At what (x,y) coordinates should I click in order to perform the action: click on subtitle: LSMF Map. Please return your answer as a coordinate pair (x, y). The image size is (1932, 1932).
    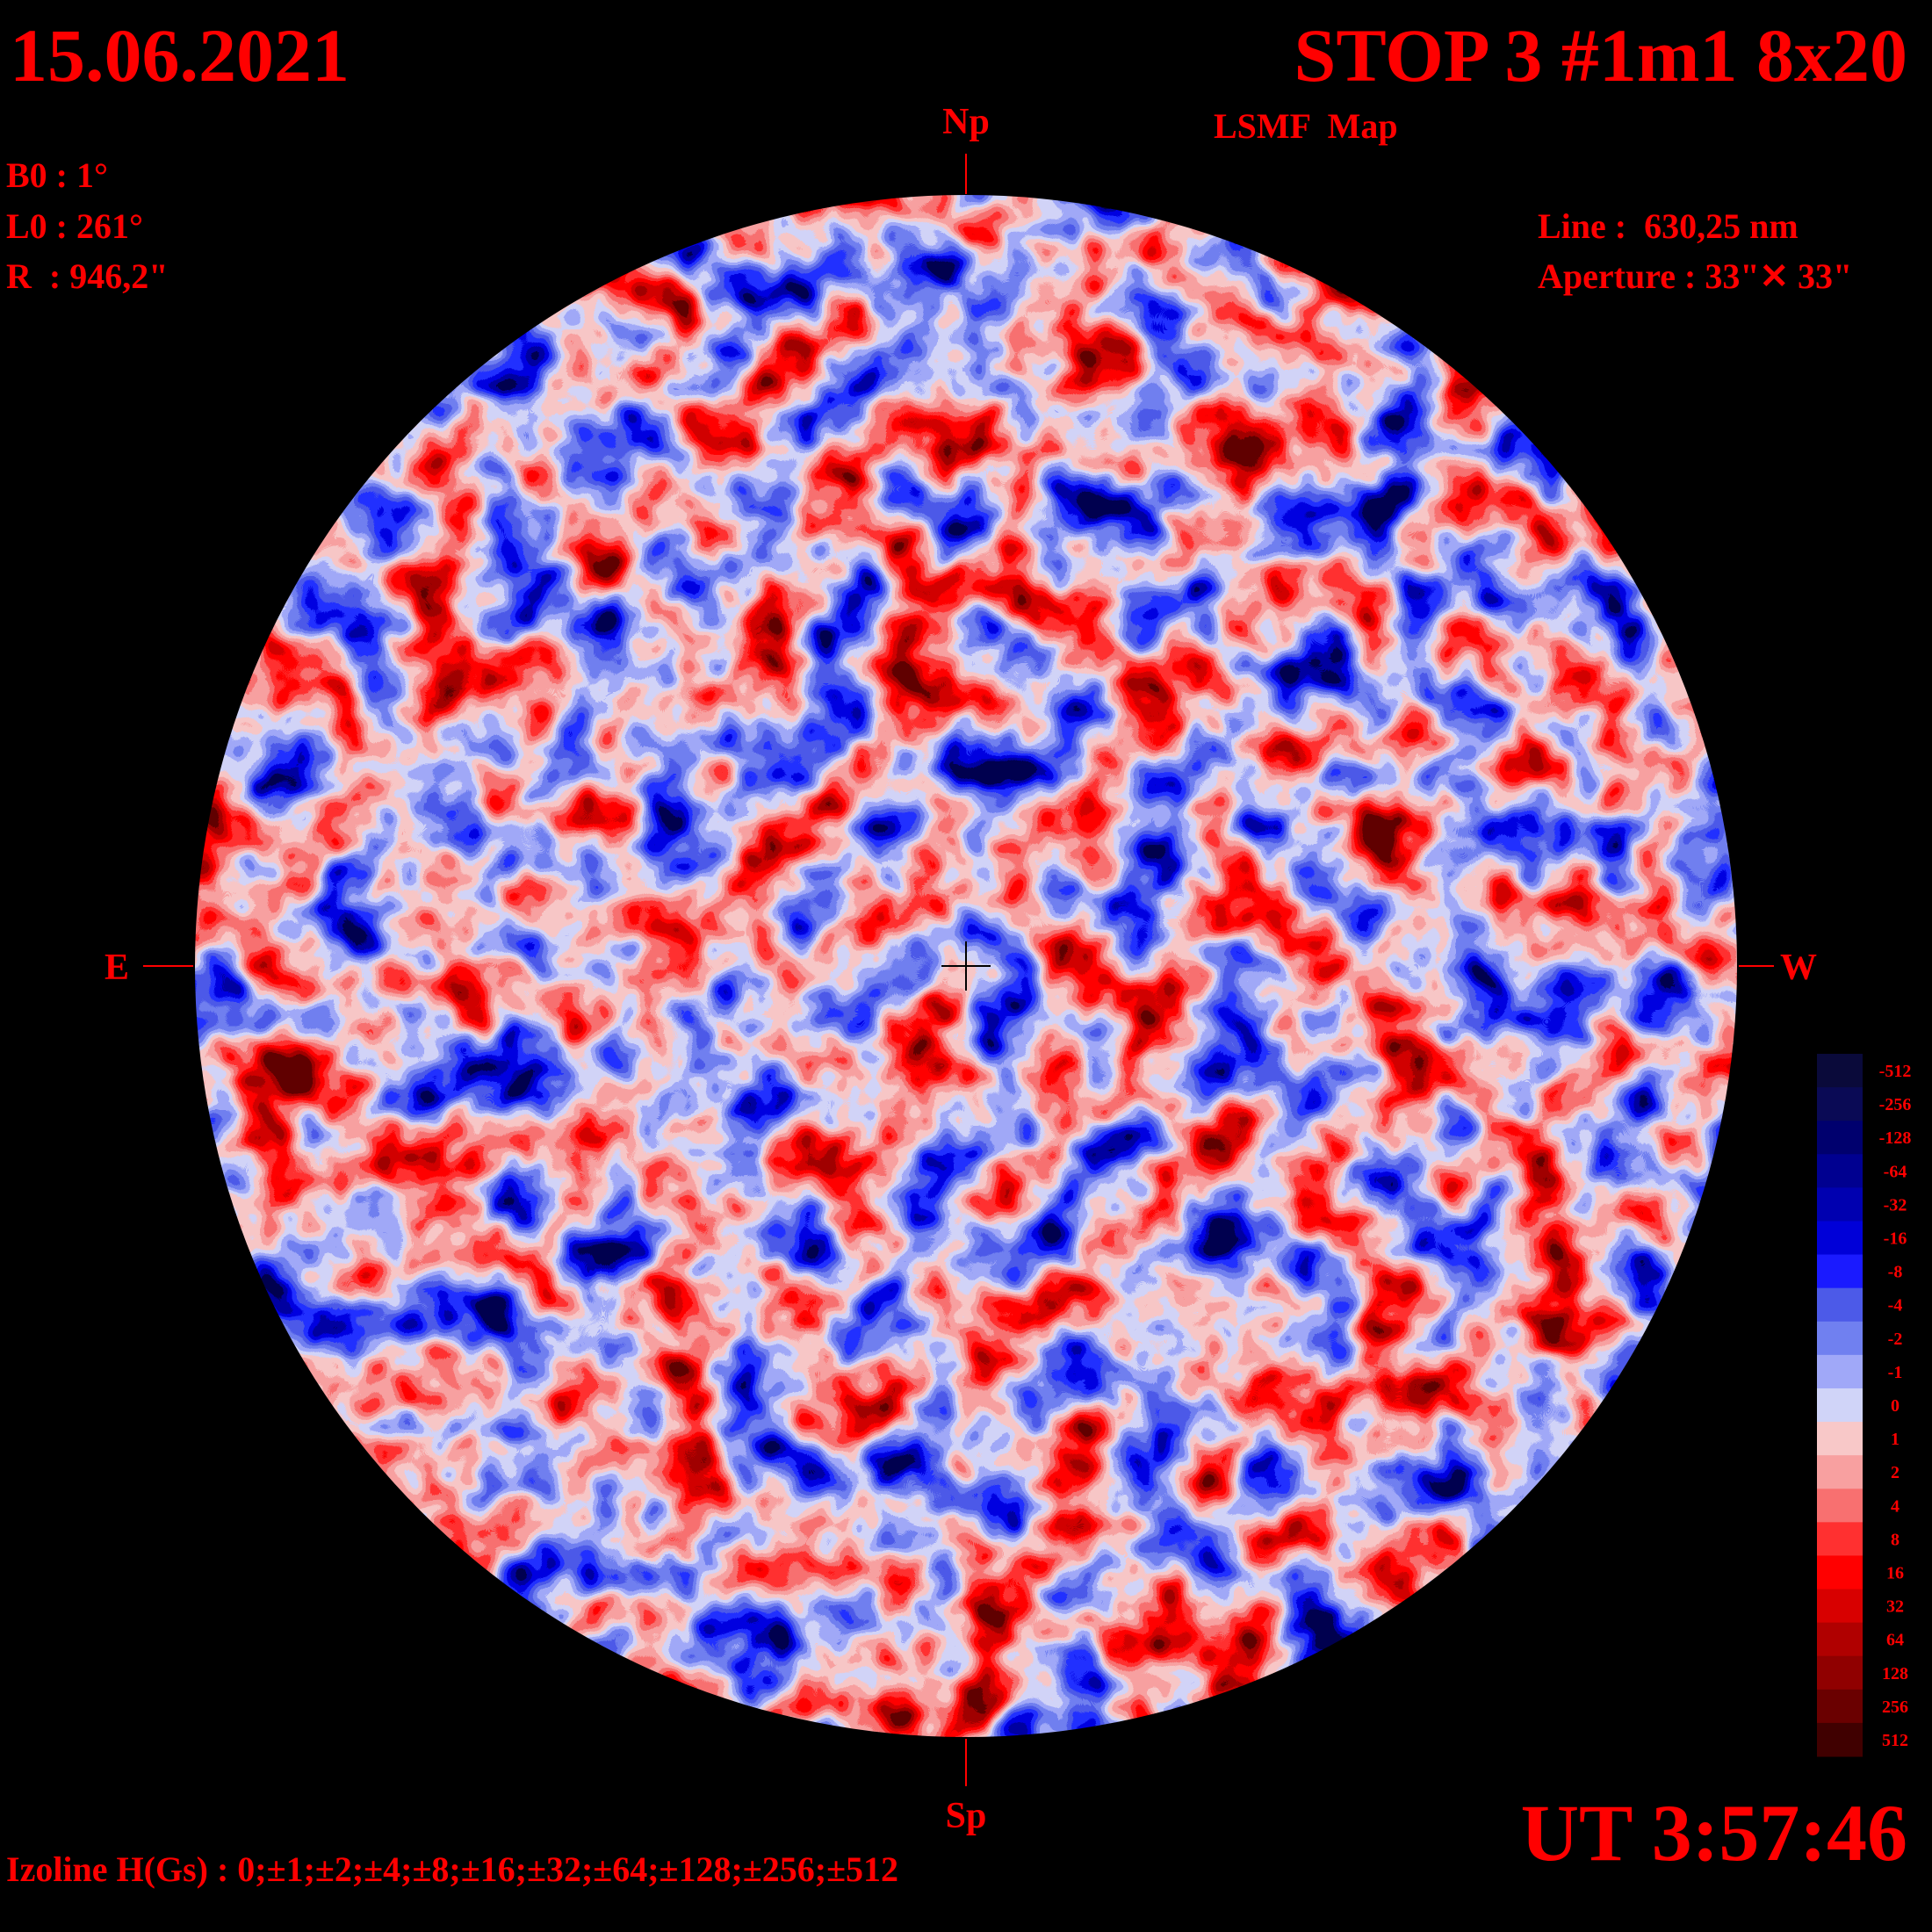
    Looking at the image, I should click on (1306, 126).